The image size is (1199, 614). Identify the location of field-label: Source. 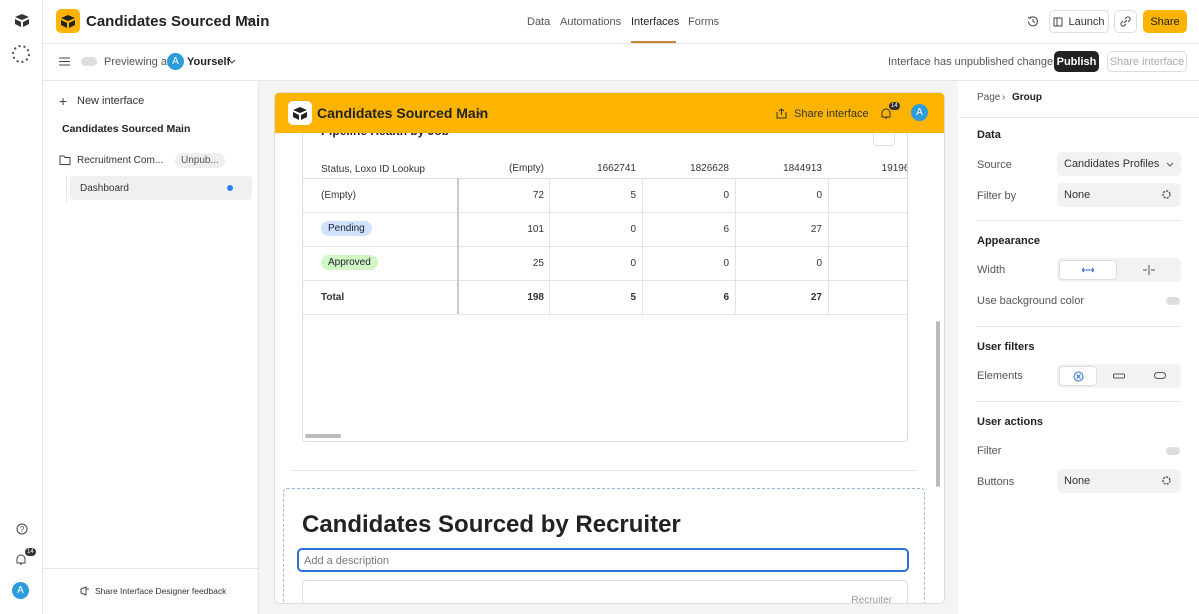
(994, 165).